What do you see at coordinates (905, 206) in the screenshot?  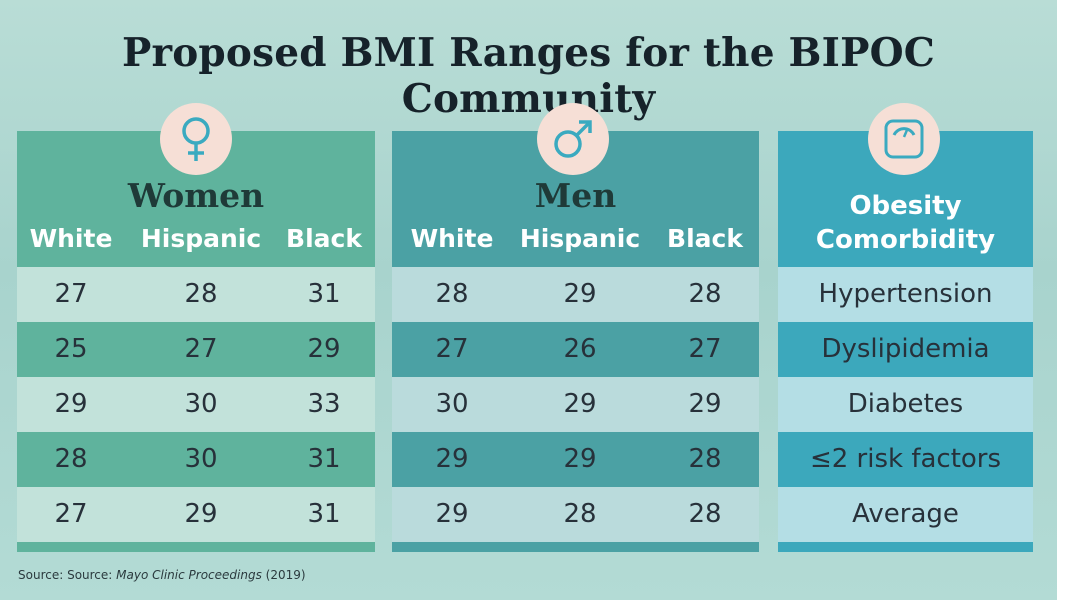 I see `comorbidity-title-line1: Obesity` at bounding box center [905, 206].